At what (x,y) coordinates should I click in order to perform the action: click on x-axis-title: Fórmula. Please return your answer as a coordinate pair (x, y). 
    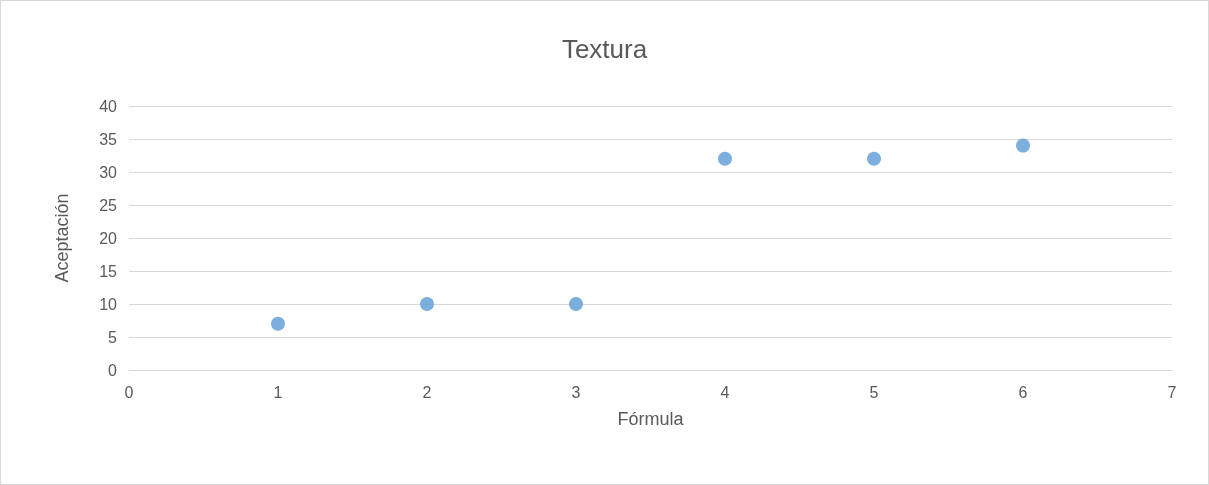
    Looking at the image, I should click on (651, 419).